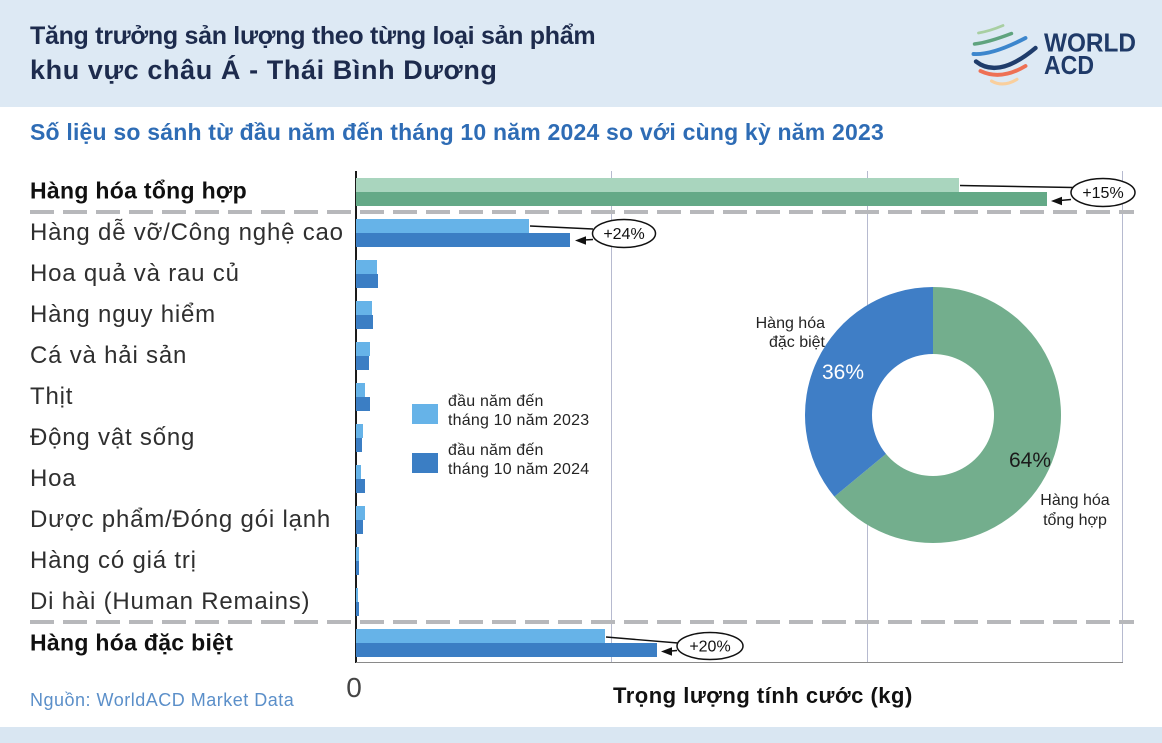  What do you see at coordinates (1069, 65) in the screenshot?
I see `svg-text: ACD` at bounding box center [1069, 65].